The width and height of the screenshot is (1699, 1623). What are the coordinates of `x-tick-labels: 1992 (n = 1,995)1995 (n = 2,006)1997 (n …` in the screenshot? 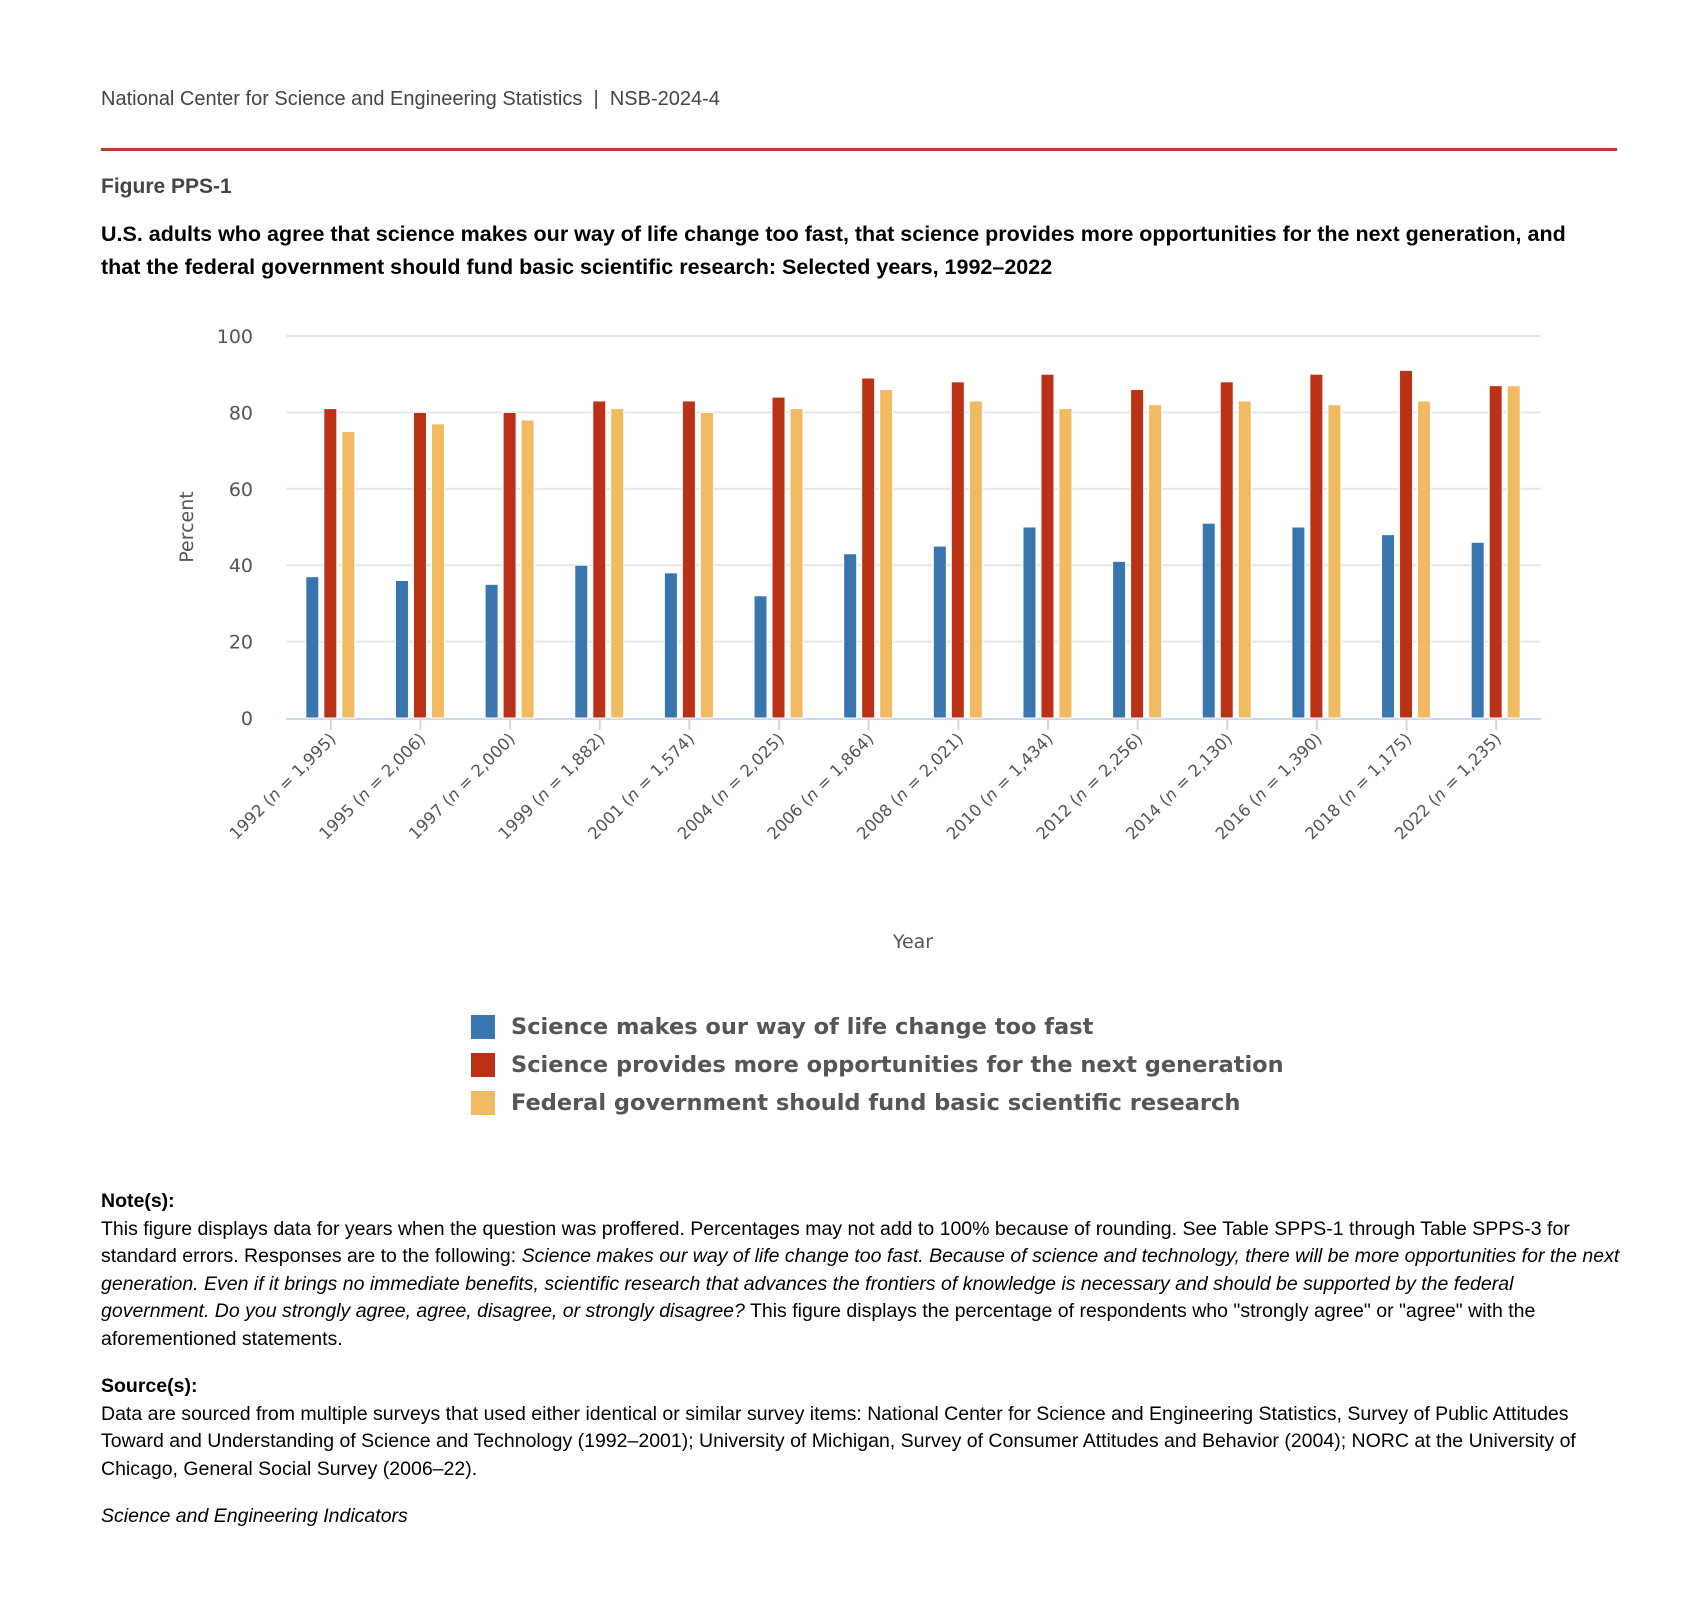 It's located at (865, 786).